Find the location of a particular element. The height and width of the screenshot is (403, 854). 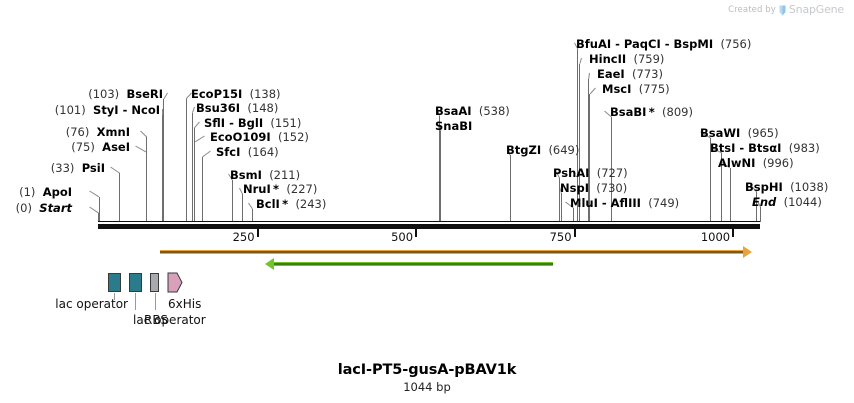

enzyme-site-label: BspHI (1038) is located at coordinates (786, 187).